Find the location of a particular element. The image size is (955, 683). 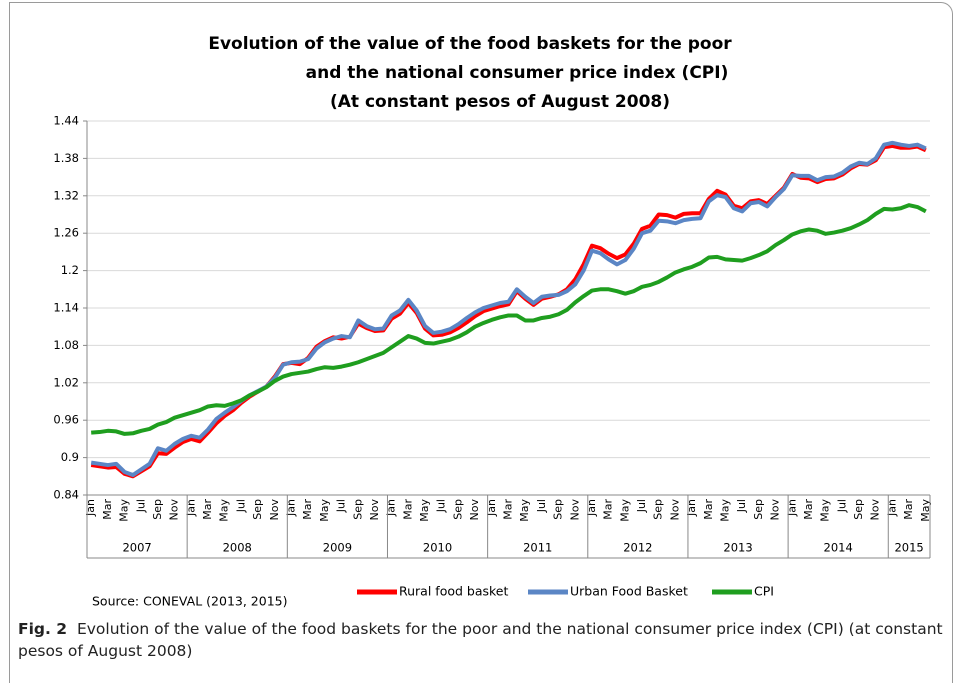

caption-label: Fig. 2 is located at coordinates (43, 629).